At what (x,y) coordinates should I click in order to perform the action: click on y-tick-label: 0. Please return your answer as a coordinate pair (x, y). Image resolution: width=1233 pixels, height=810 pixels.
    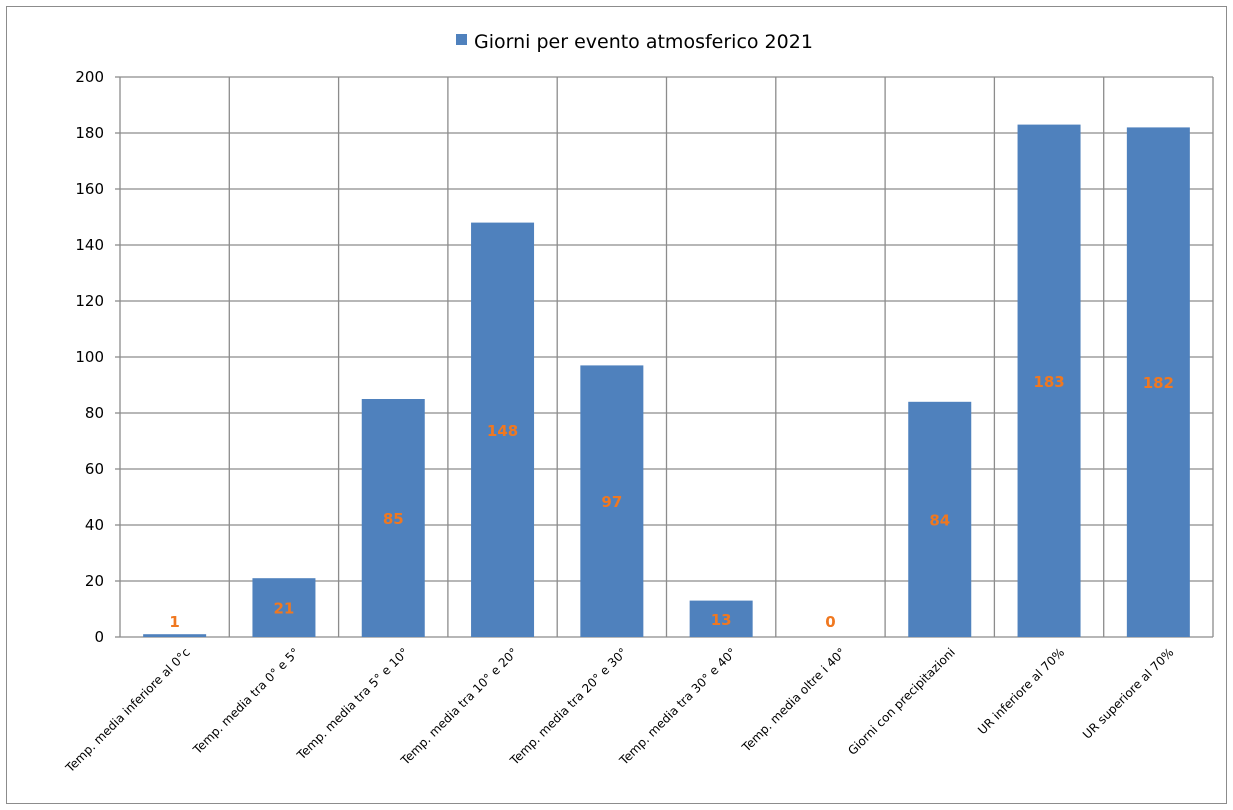
    Looking at the image, I should click on (99, 637).